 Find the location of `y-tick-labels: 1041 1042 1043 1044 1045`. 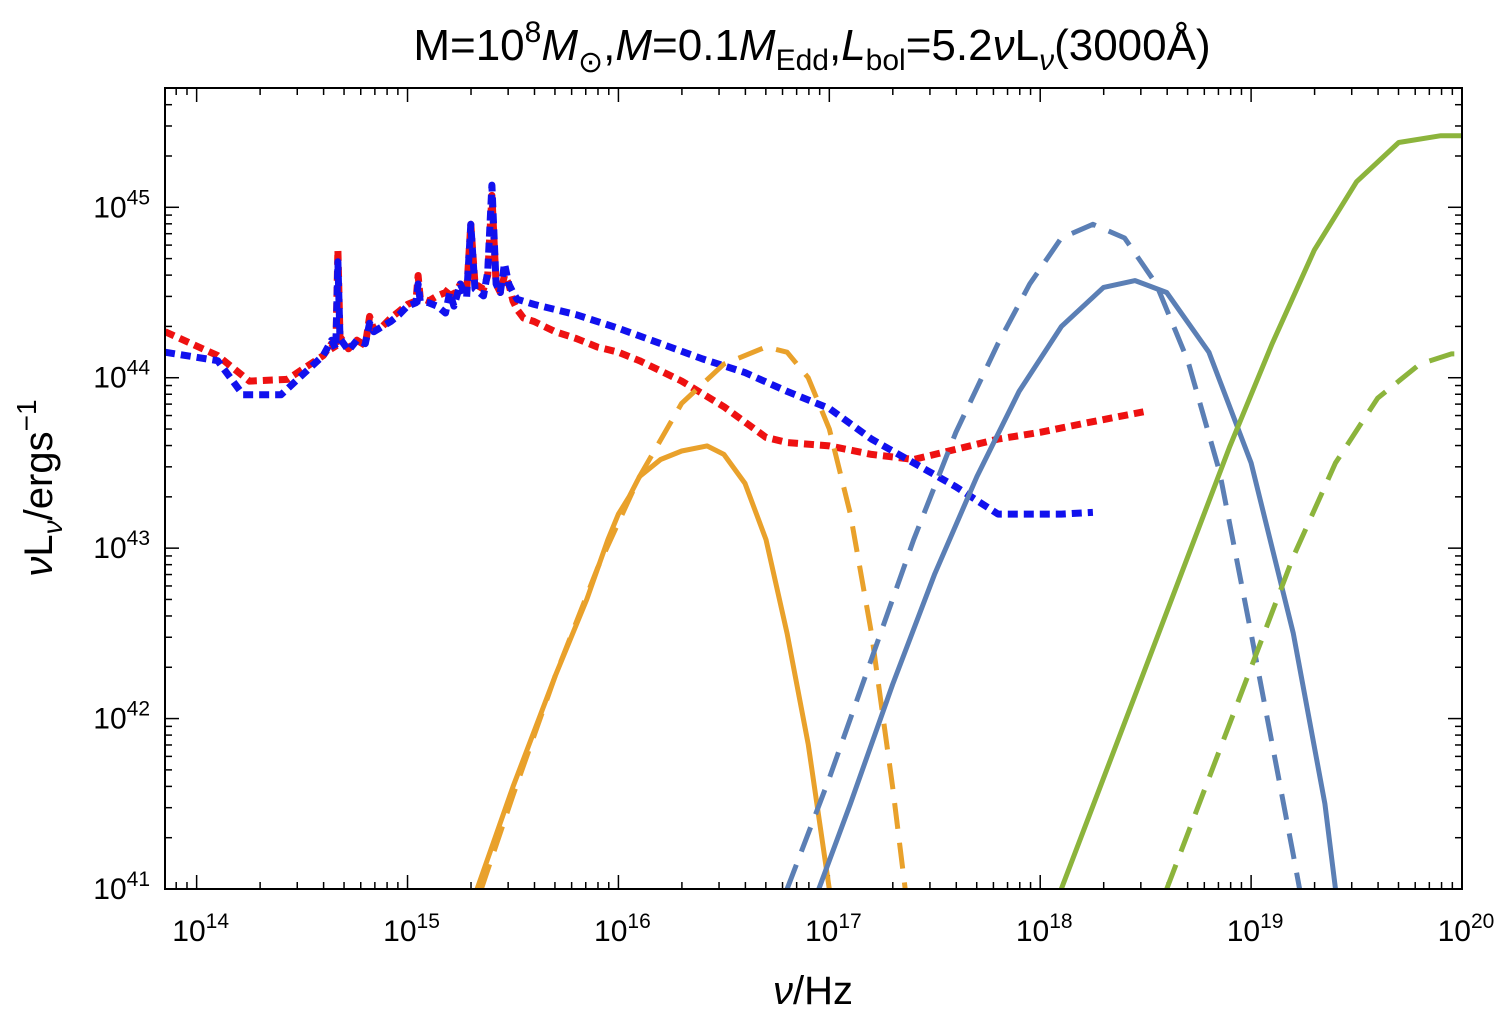

y-tick-labels: 1041 1042 1043 1044 1045 is located at coordinates (121, 546).